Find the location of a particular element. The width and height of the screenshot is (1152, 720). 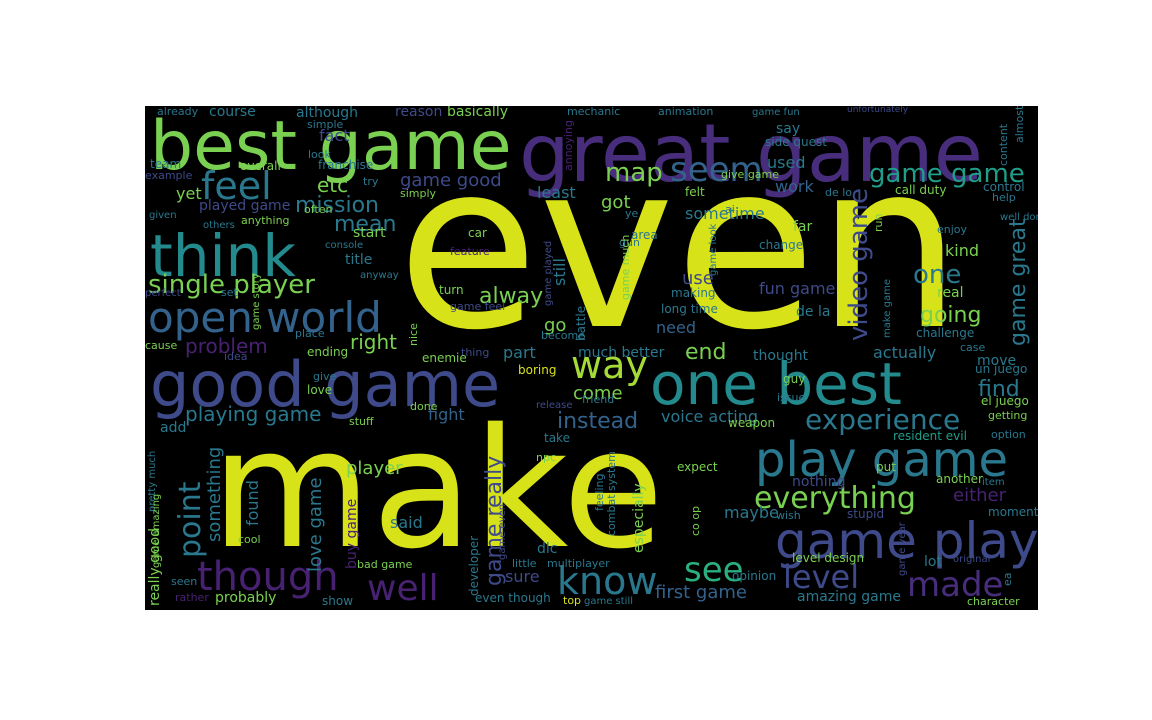

word-annoying: annoying is located at coordinates (568, 145).